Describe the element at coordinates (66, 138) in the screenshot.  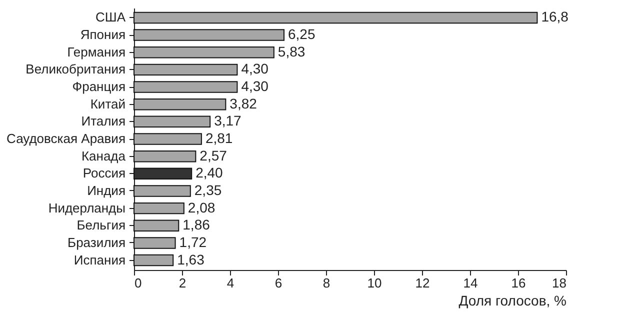
I see `y-tick-label: Саудовская Аравия` at that location.